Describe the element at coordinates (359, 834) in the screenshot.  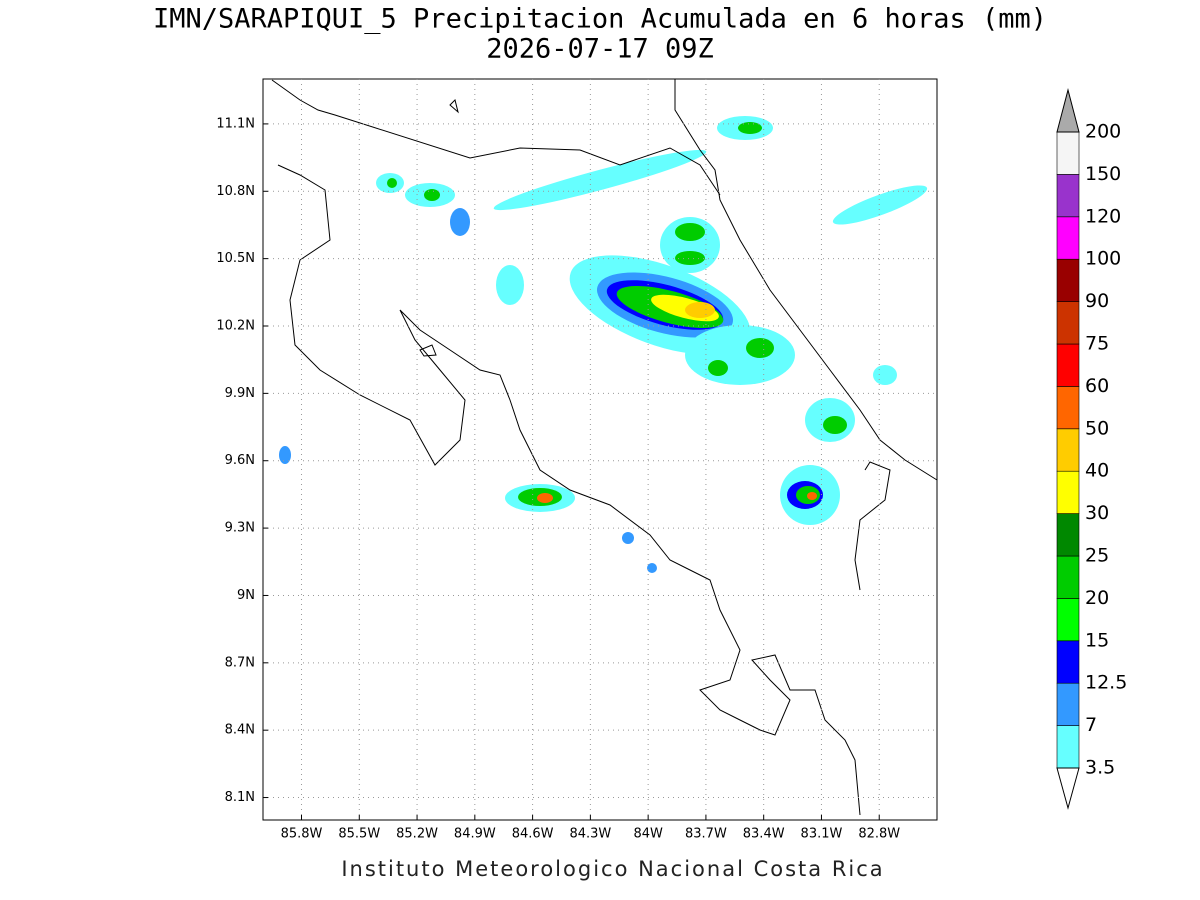
I see `x-tick-label: 85.5W` at that location.